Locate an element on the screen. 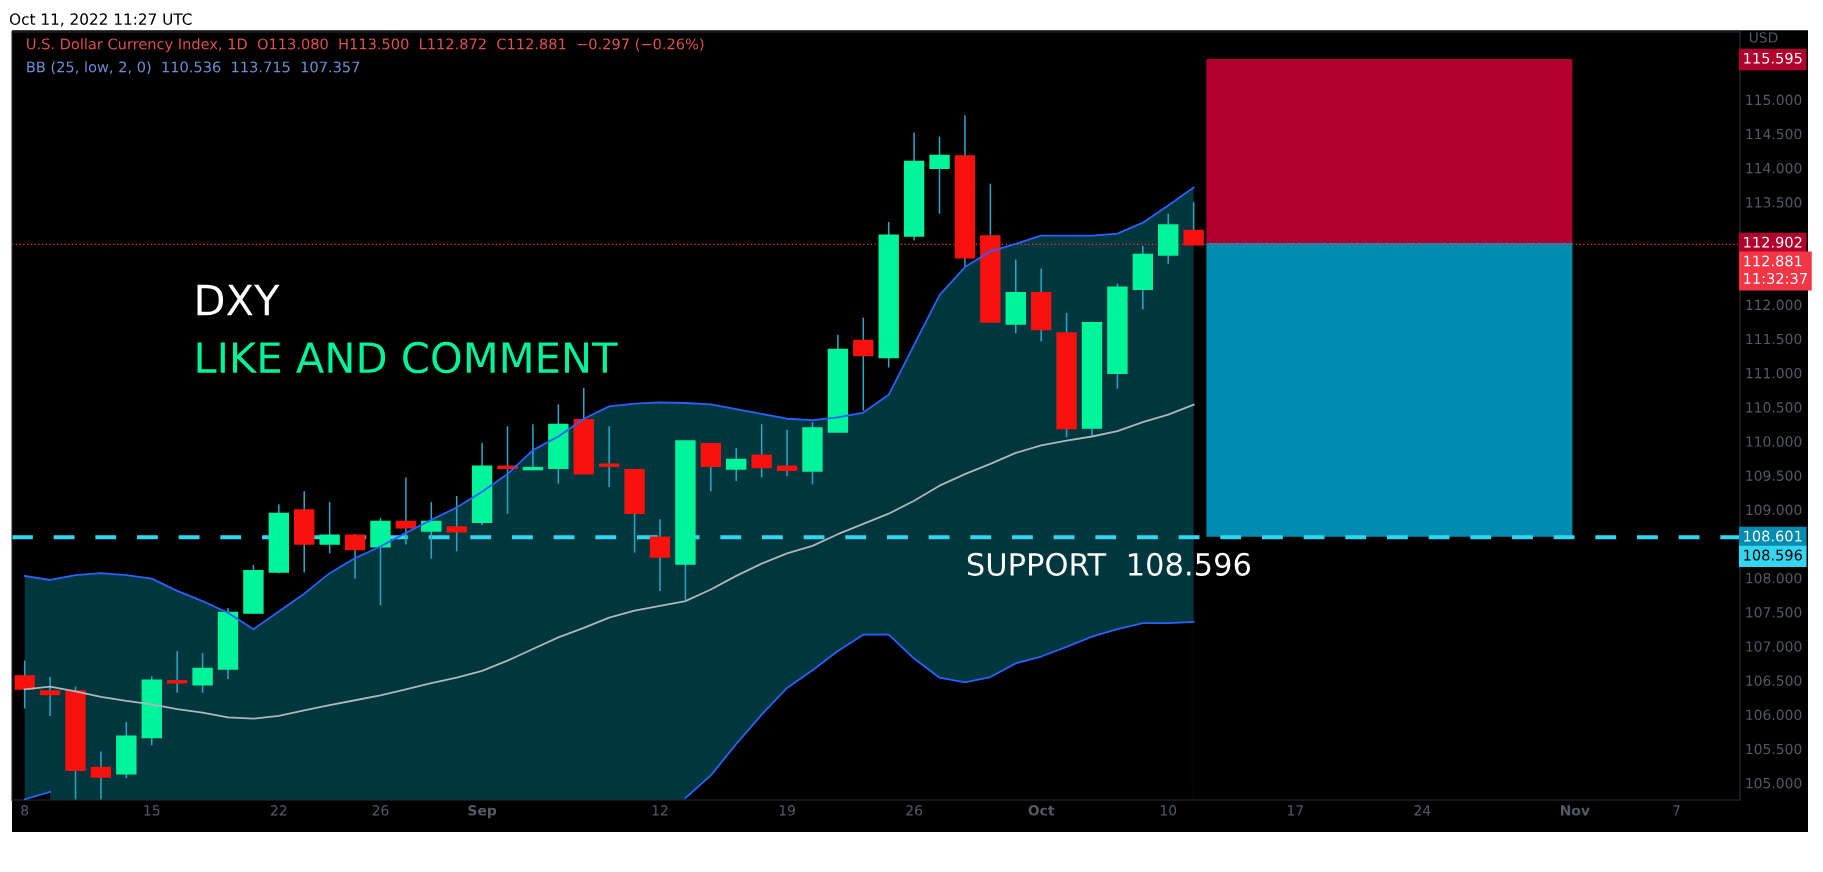  x-tick-label: 22 is located at coordinates (279, 810).